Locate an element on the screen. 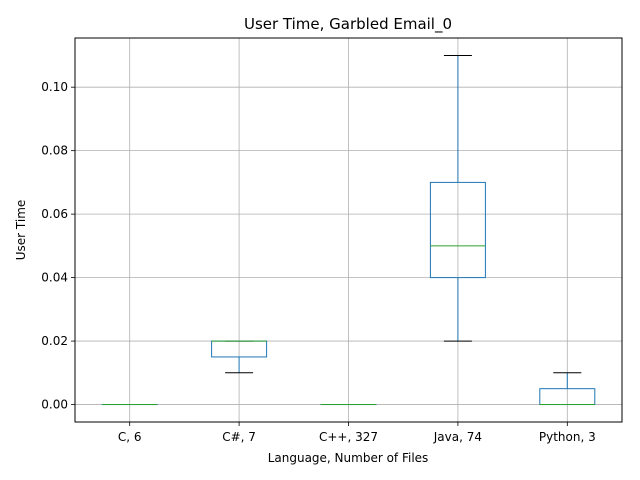 The image size is (640, 480). box-c#-7 is located at coordinates (239, 357).